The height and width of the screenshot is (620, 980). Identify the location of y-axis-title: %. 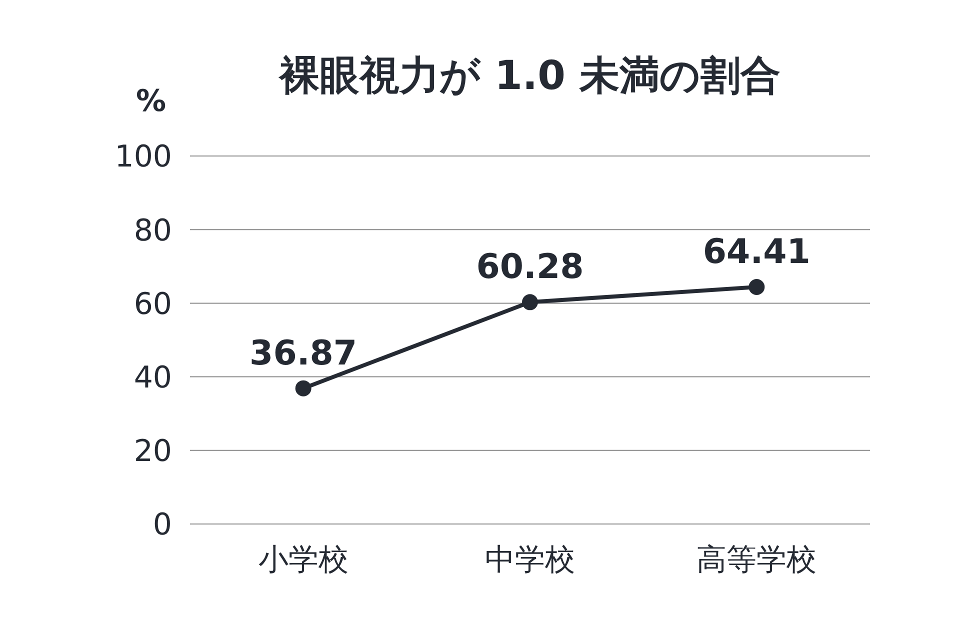
(151, 101).